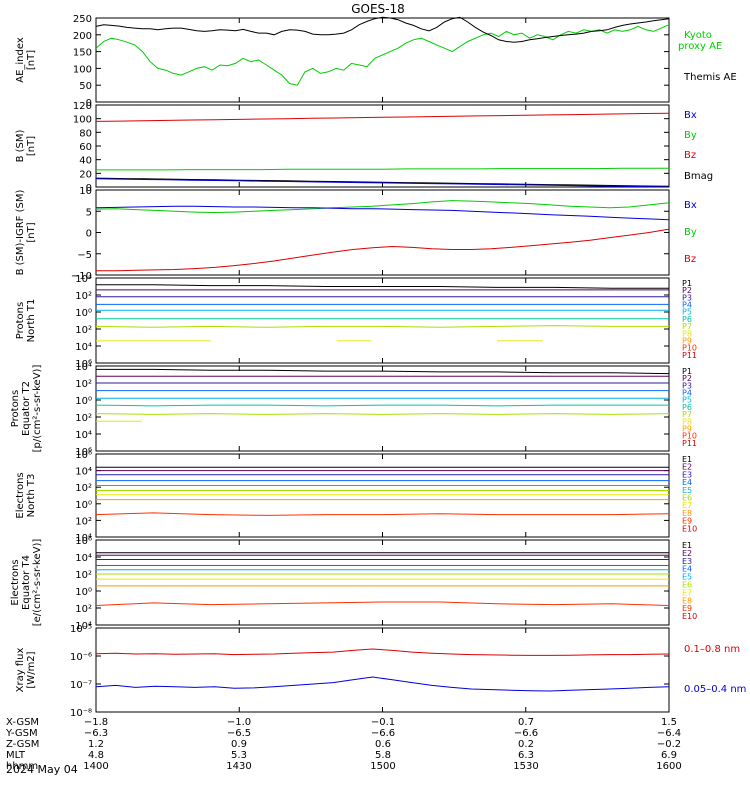 The image size is (750, 804). Describe the element at coordinates (687, 290) in the screenshot. I see `legend-p2: P2` at that location.